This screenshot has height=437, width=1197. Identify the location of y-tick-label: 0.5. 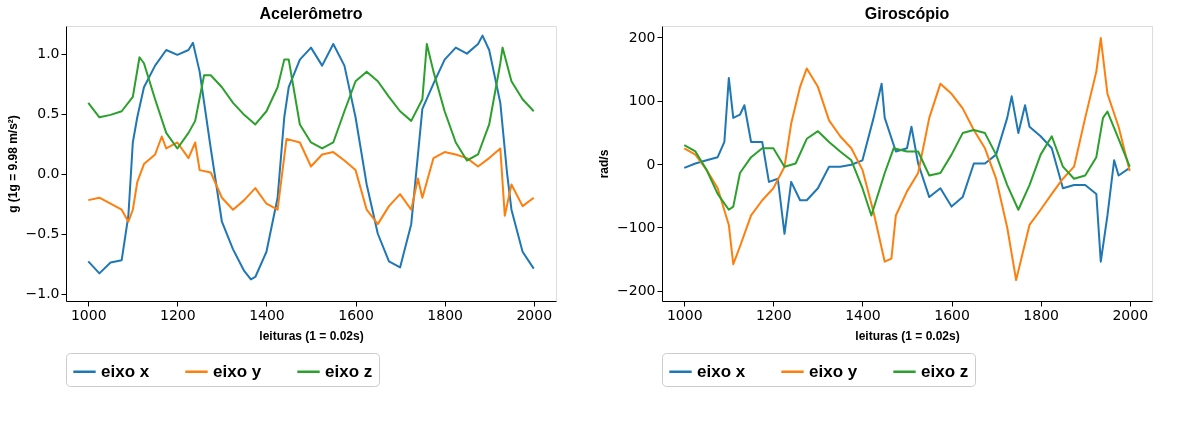
(48, 113).